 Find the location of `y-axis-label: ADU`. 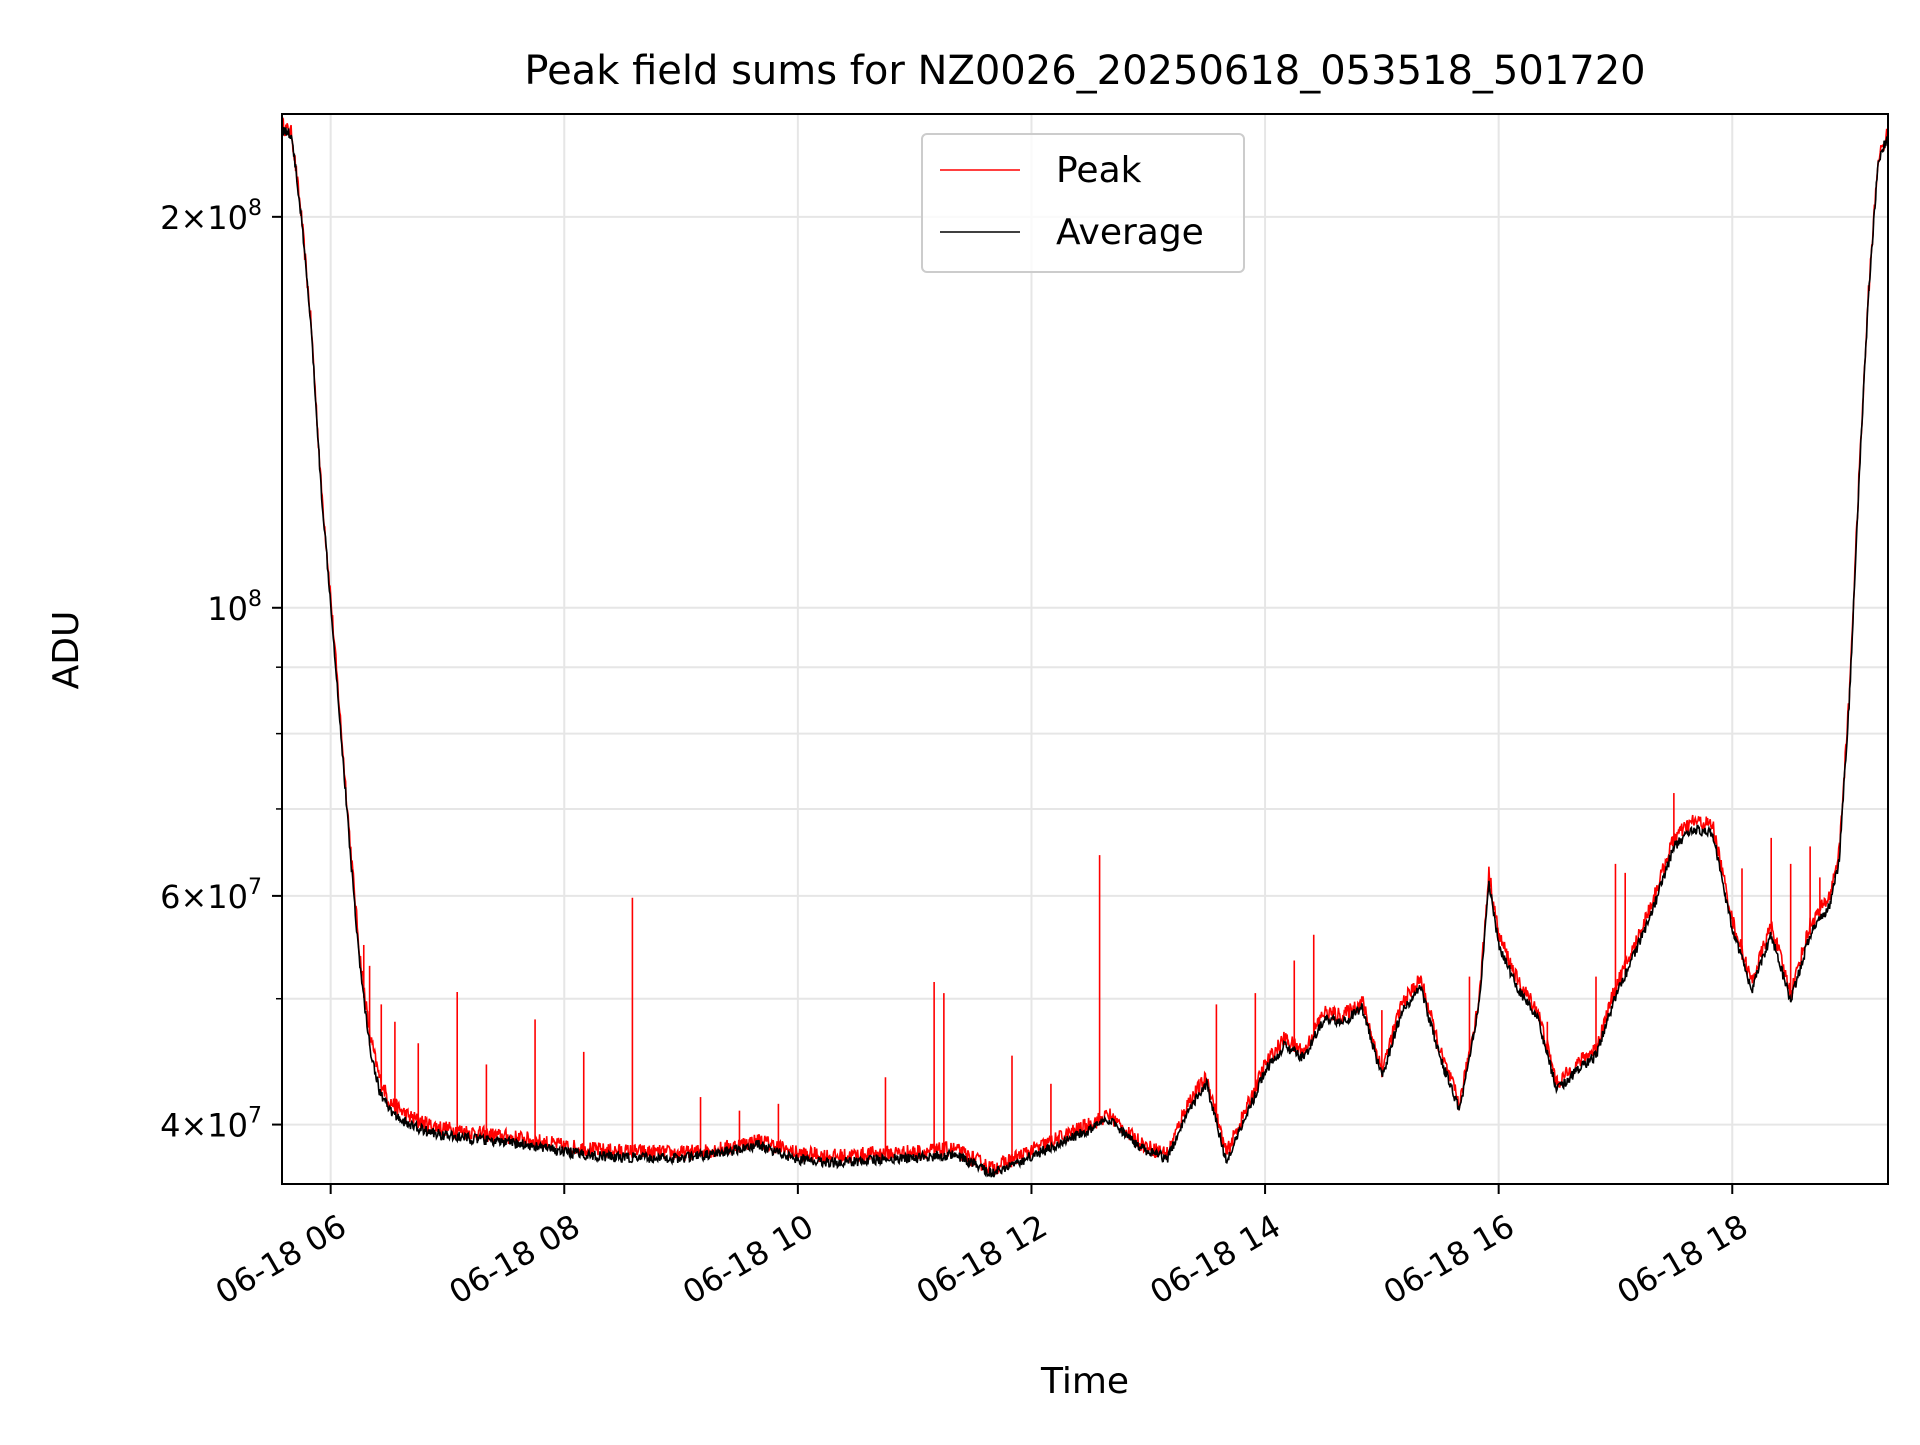

y-axis-label: ADU is located at coordinates (66, 650).